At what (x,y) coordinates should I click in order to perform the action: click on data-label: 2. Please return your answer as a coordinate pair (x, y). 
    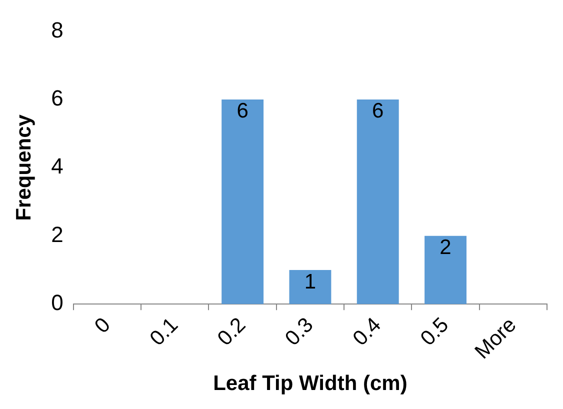
    Looking at the image, I should click on (446, 248).